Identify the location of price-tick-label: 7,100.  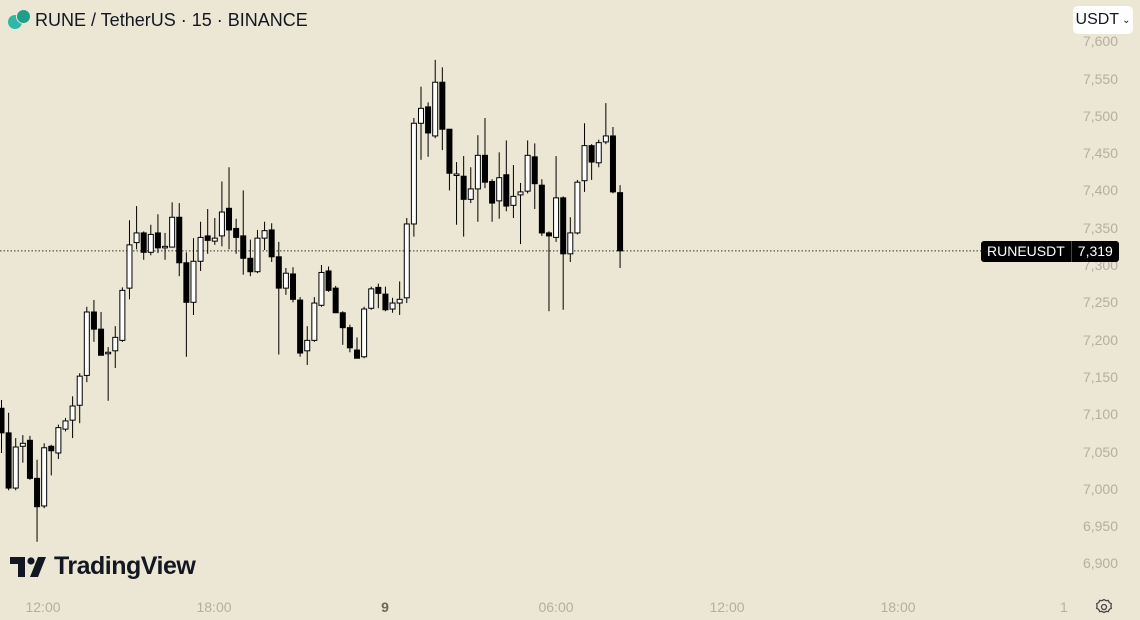
(1100, 414).